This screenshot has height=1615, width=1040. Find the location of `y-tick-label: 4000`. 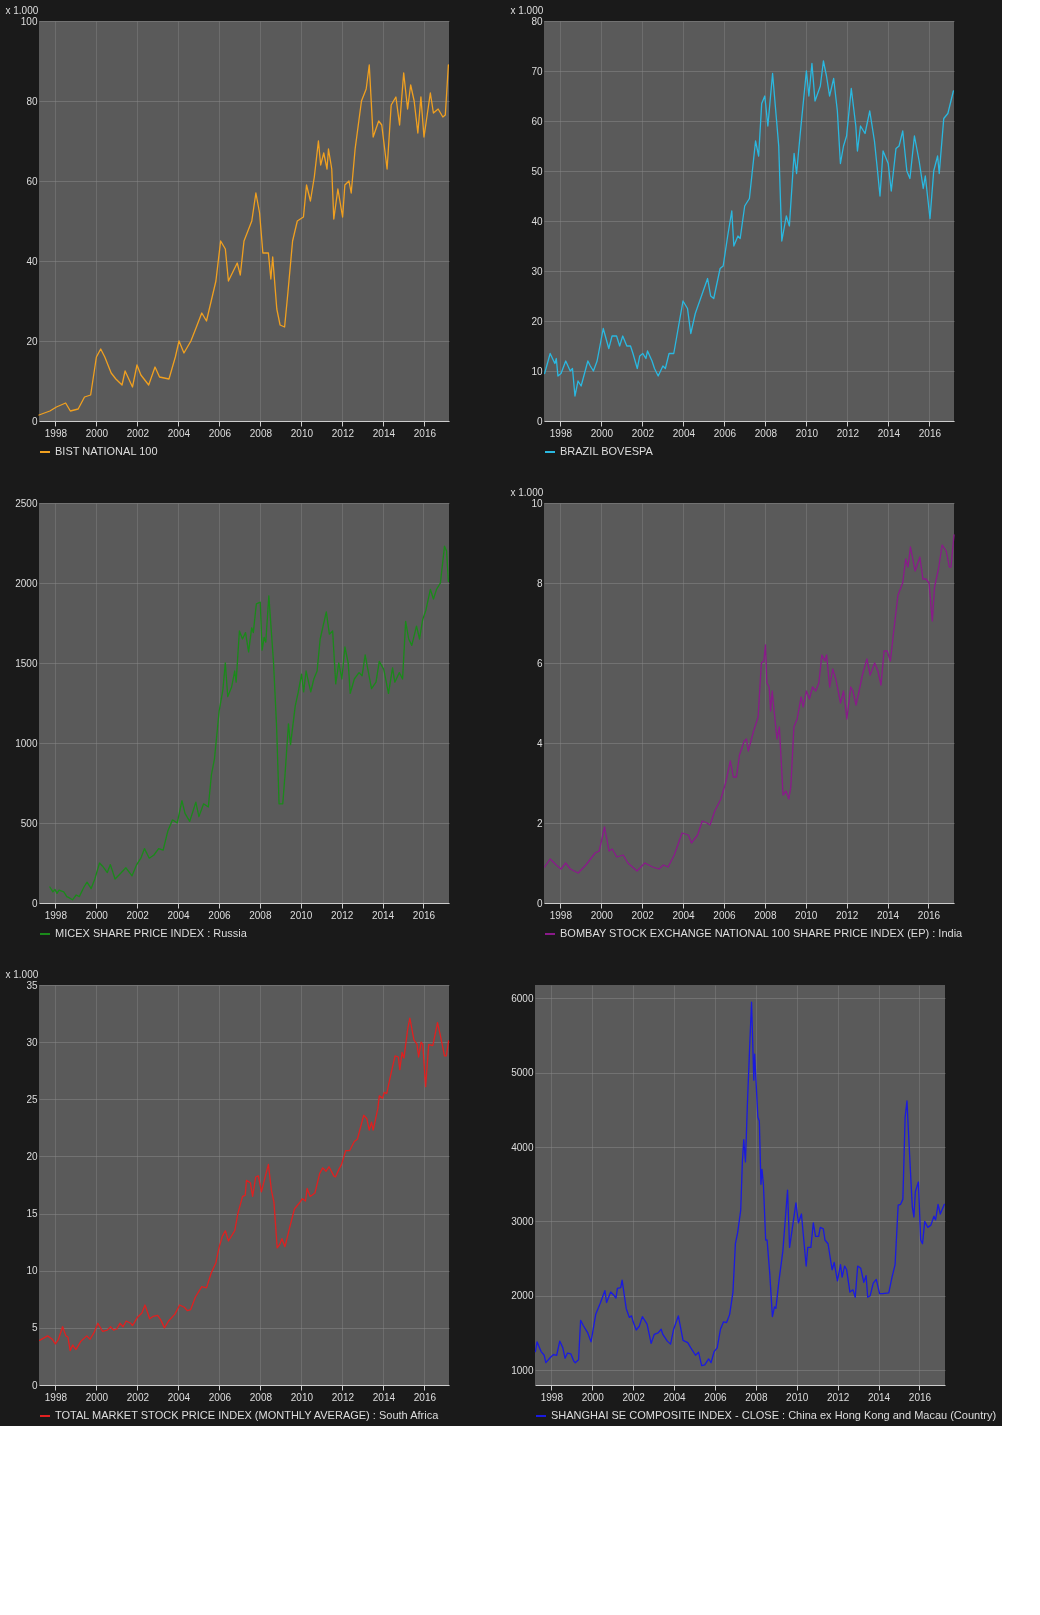

y-tick-label: 4000 is located at coordinates (522, 1147).